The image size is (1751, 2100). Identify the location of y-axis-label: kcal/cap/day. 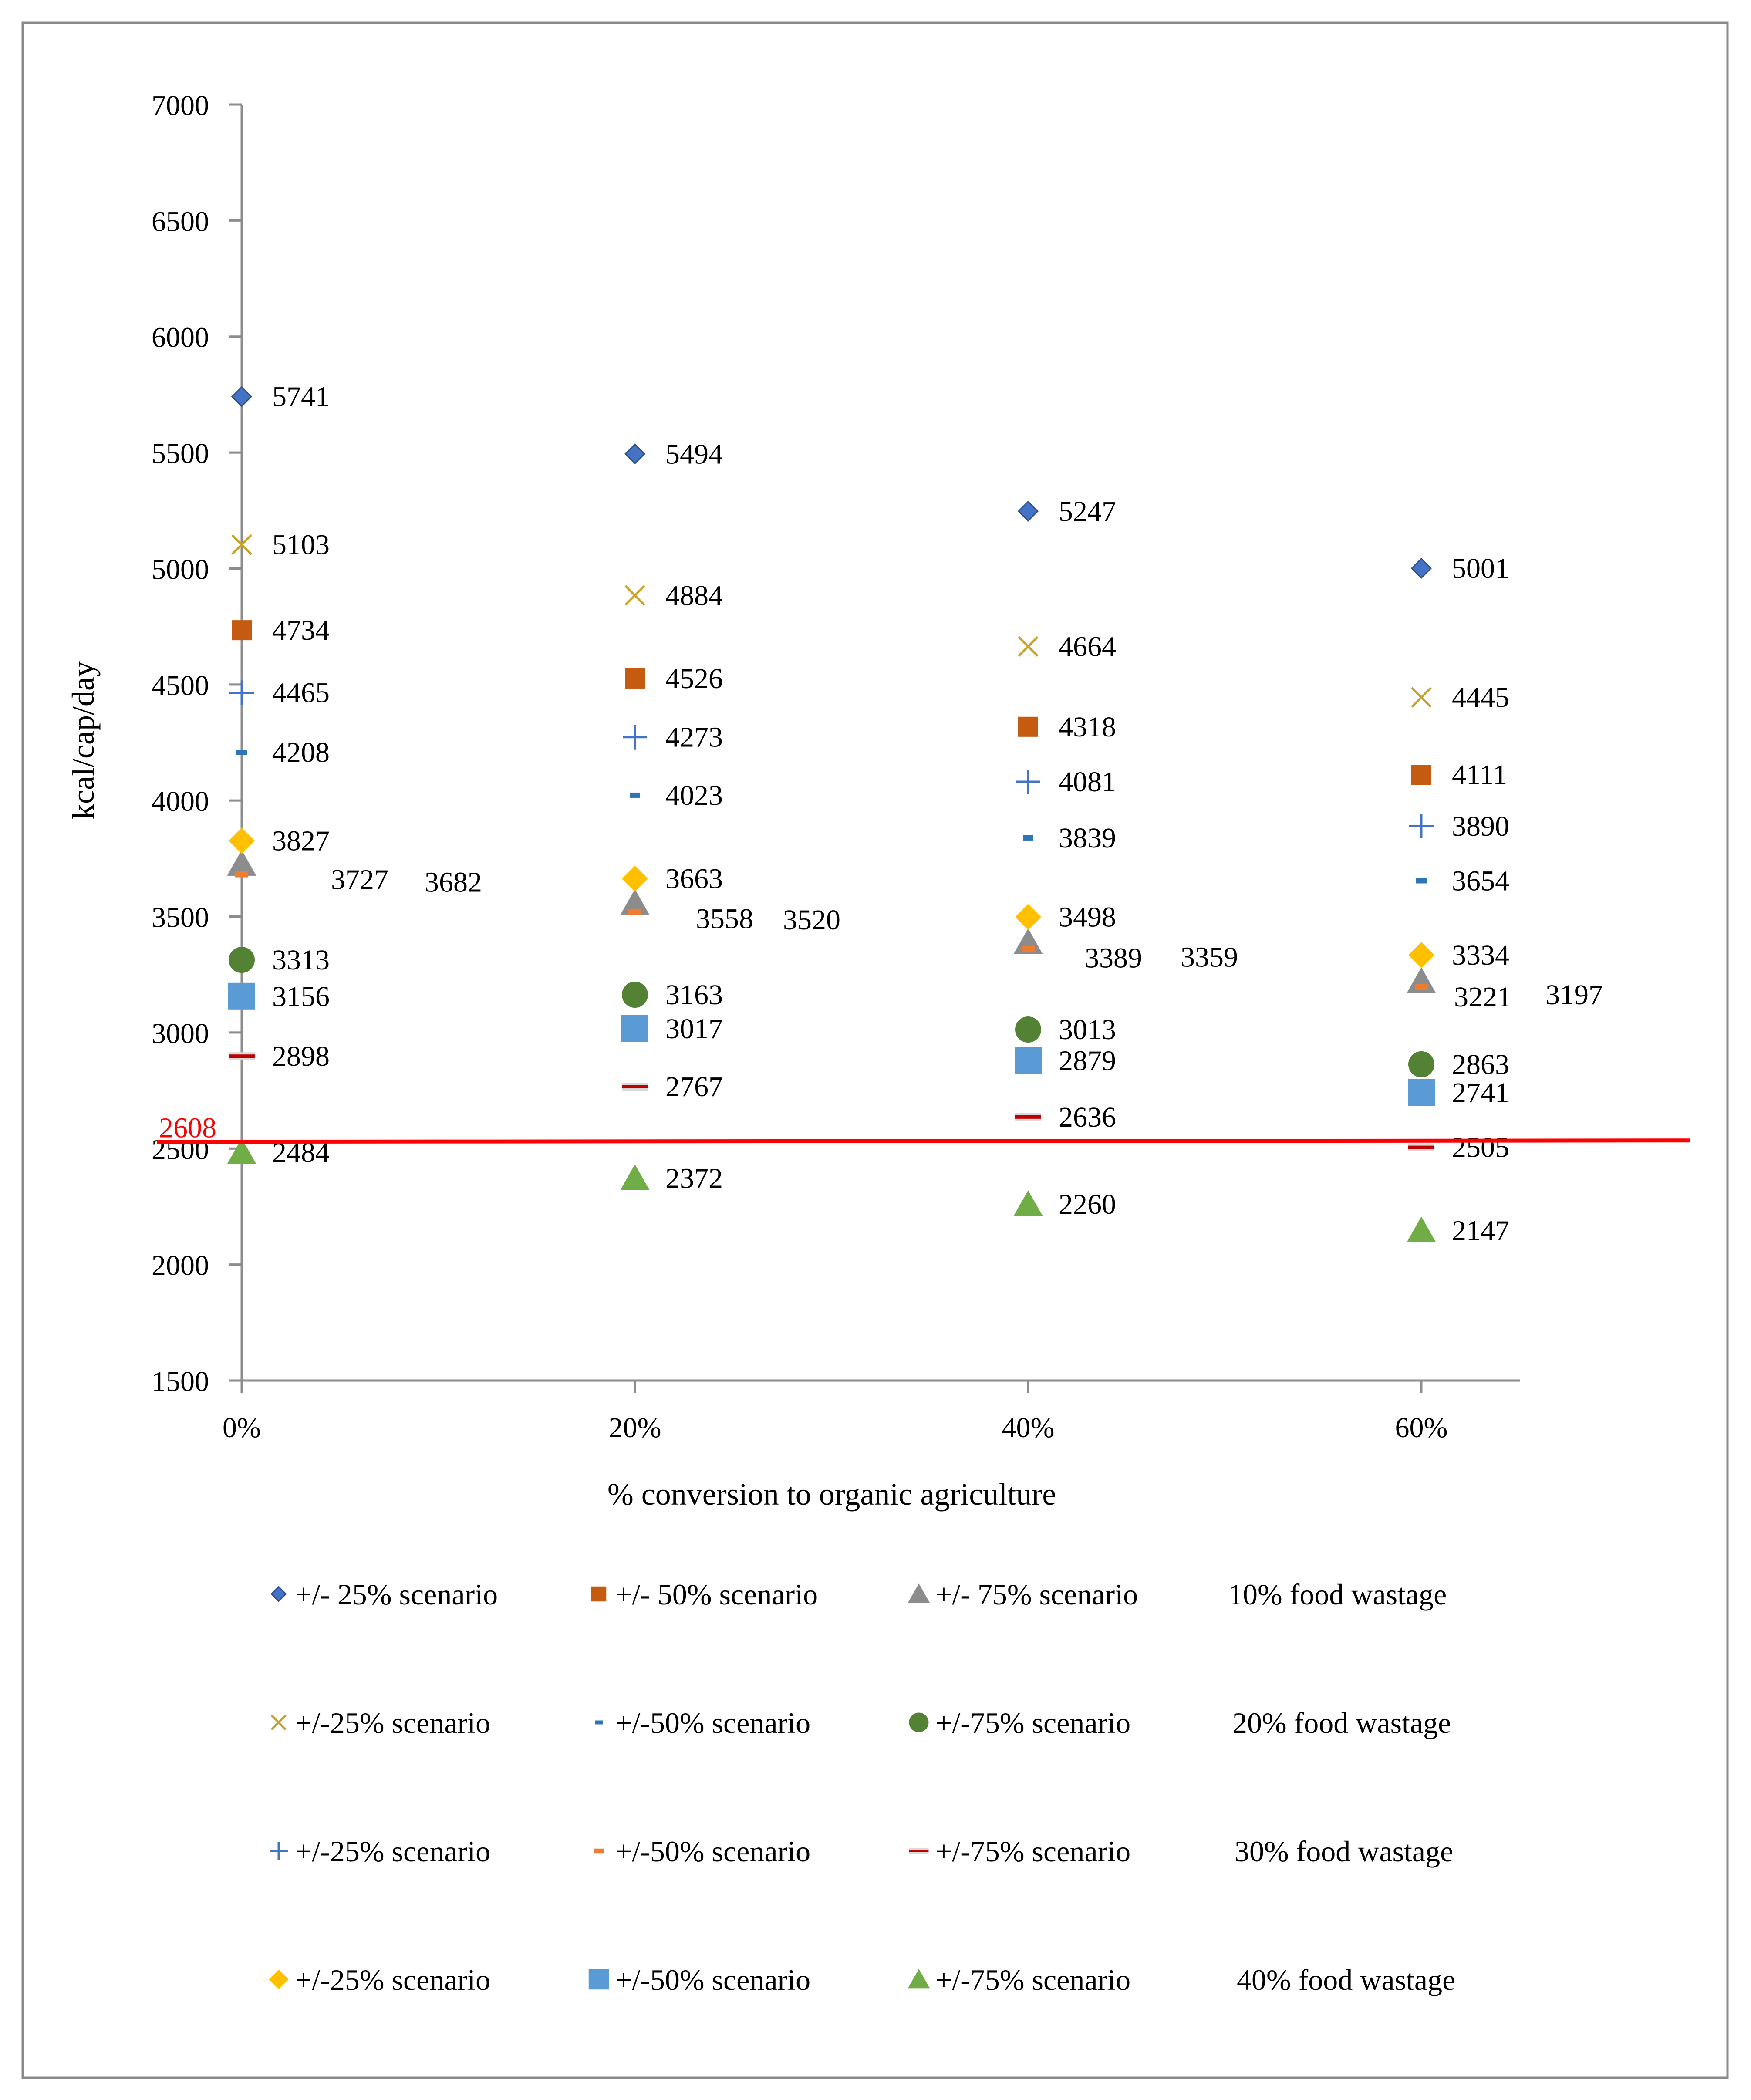
(83, 740).